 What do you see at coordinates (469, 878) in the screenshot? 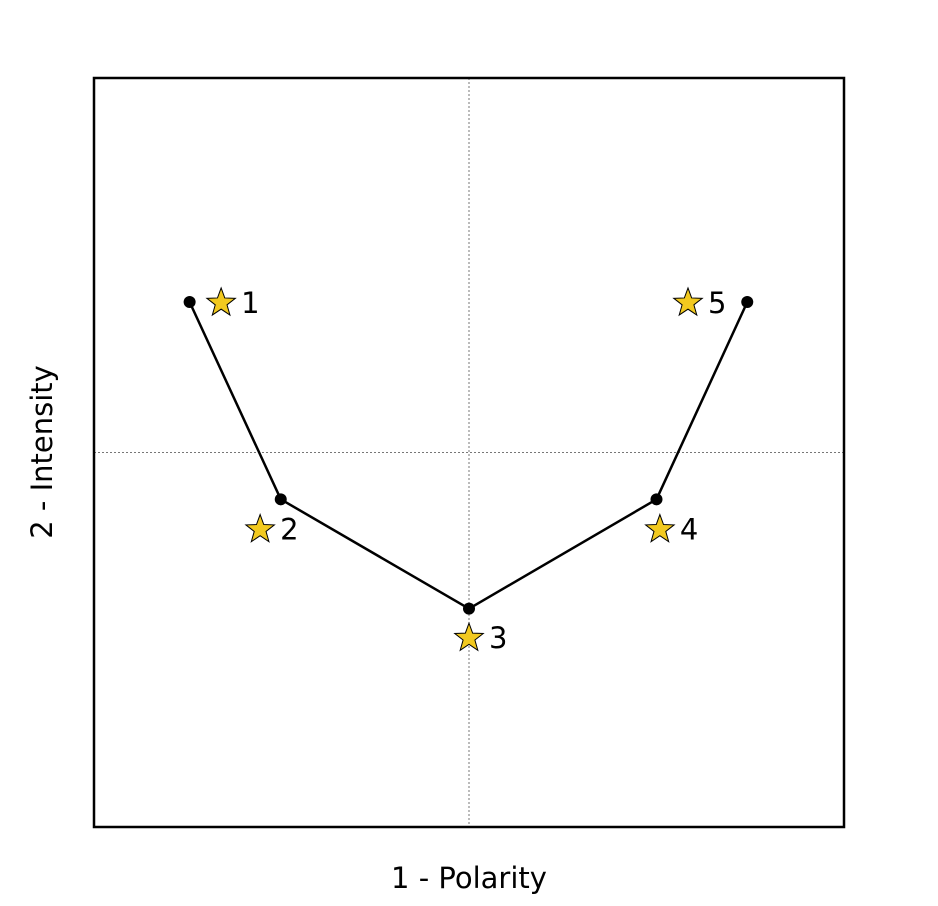
I see `x-axis-label: 1 - Polarity` at bounding box center [469, 878].